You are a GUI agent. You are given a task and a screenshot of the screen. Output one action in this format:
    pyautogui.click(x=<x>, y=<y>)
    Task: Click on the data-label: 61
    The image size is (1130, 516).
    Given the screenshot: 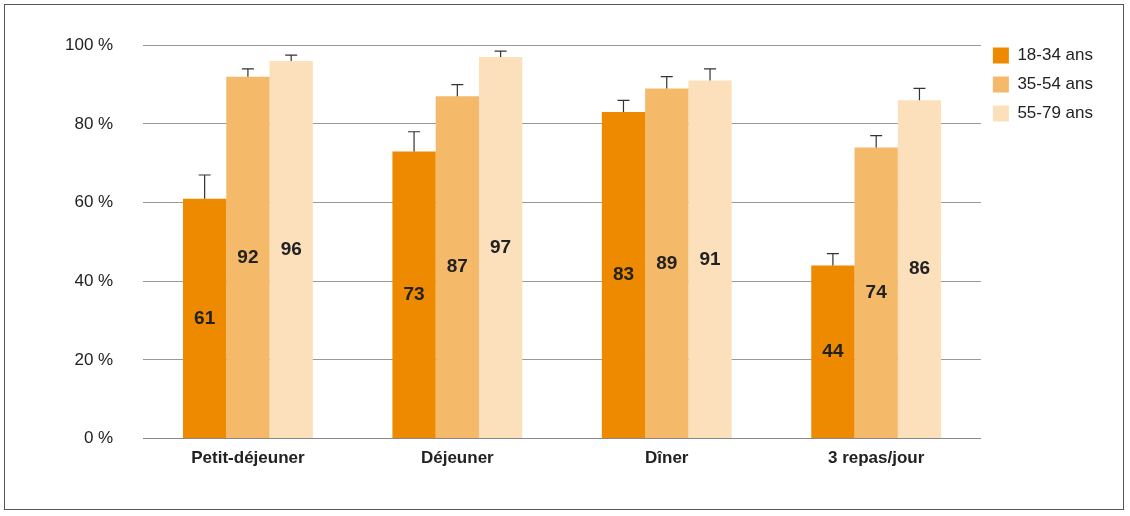 What is the action you would take?
    pyautogui.click(x=205, y=317)
    